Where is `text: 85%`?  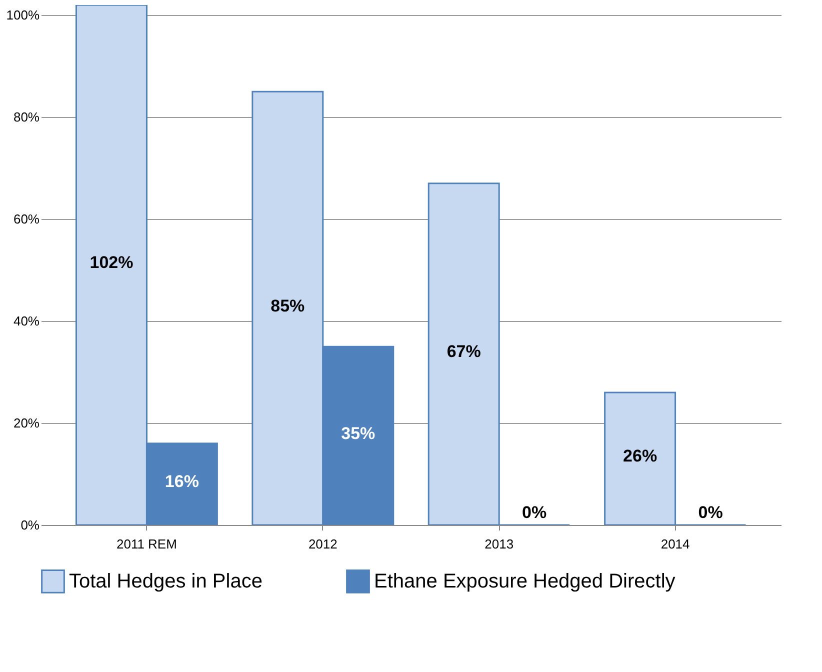 text: 85% is located at coordinates (287, 306).